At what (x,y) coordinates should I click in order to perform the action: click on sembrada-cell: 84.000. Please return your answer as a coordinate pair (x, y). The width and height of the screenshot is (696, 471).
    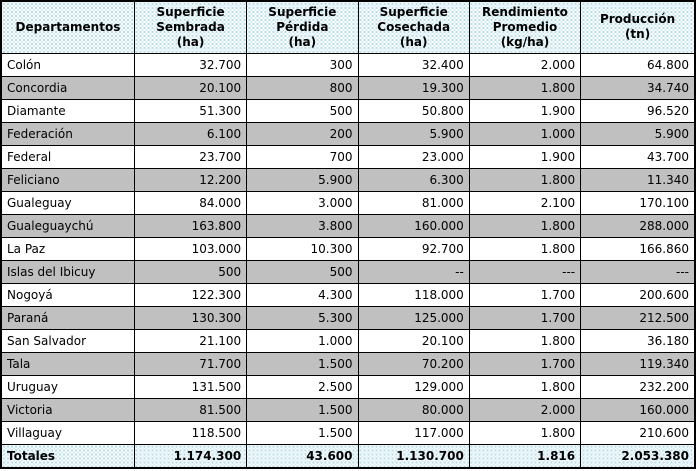
    Looking at the image, I should click on (190, 202).